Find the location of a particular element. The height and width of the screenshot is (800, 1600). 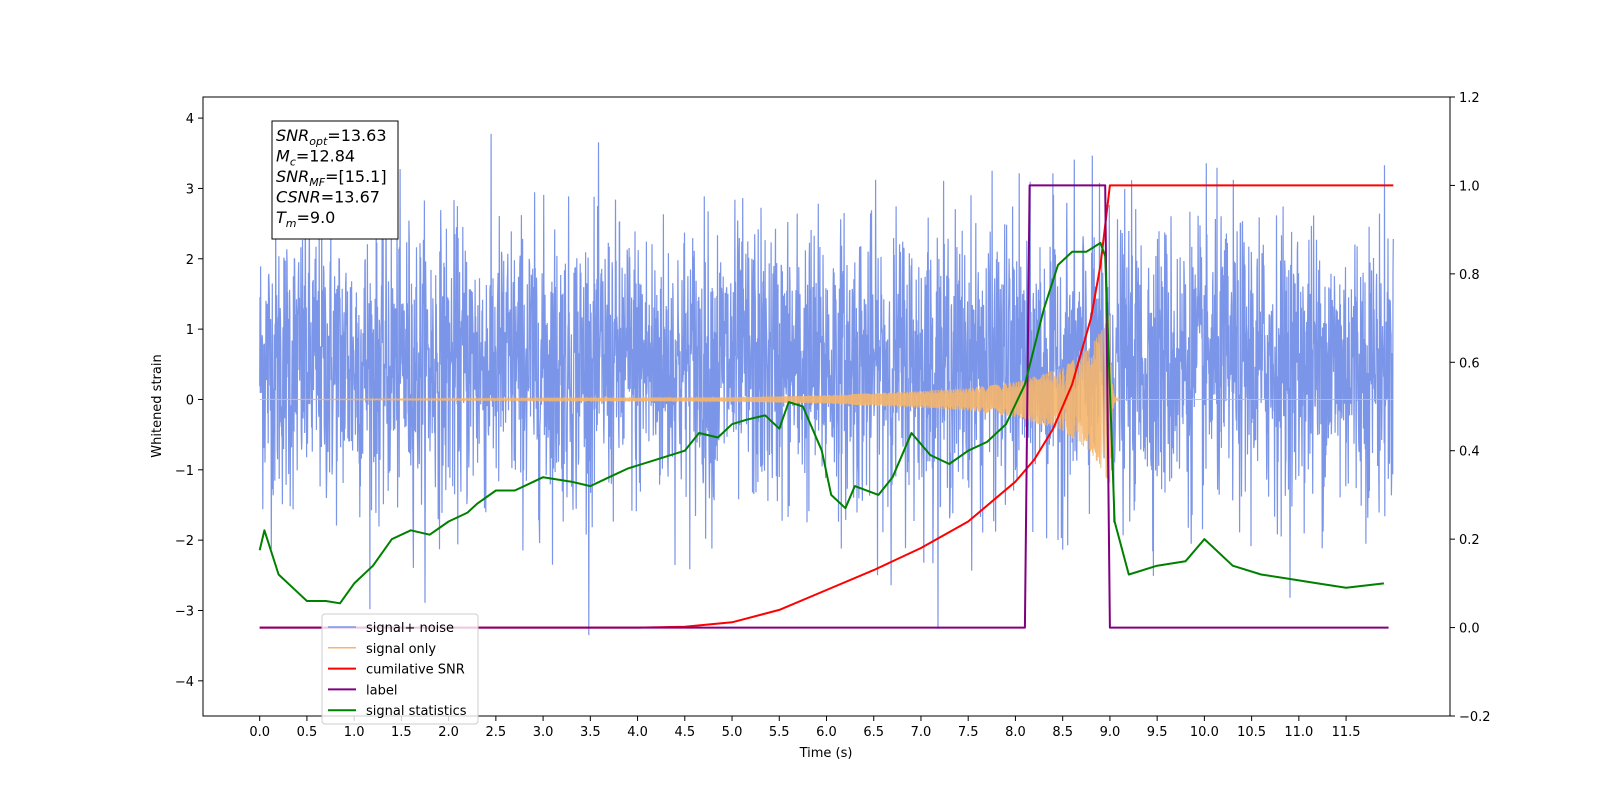

y-tick-label: 3 is located at coordinates (190, 189).